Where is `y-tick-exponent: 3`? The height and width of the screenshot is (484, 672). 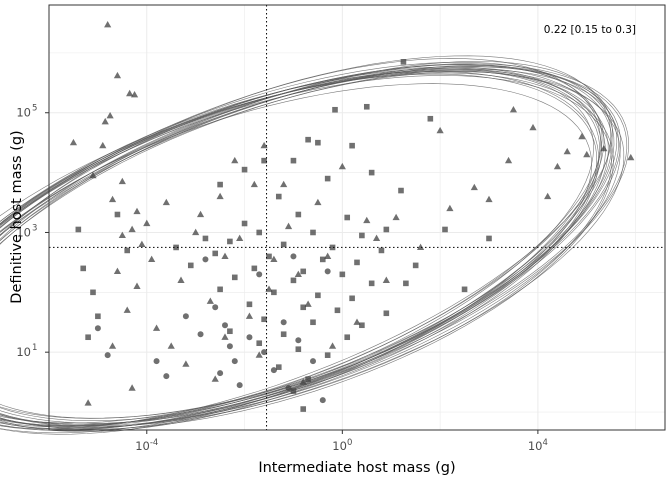 y-tick-exponent: 3 is located at coordinates (34, 228).